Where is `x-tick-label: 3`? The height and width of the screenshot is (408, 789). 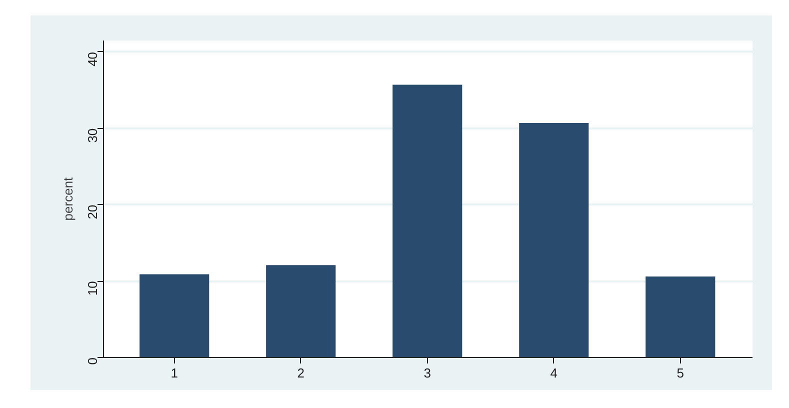
x-tick-label: 3 is located at coordinates (427, 373).